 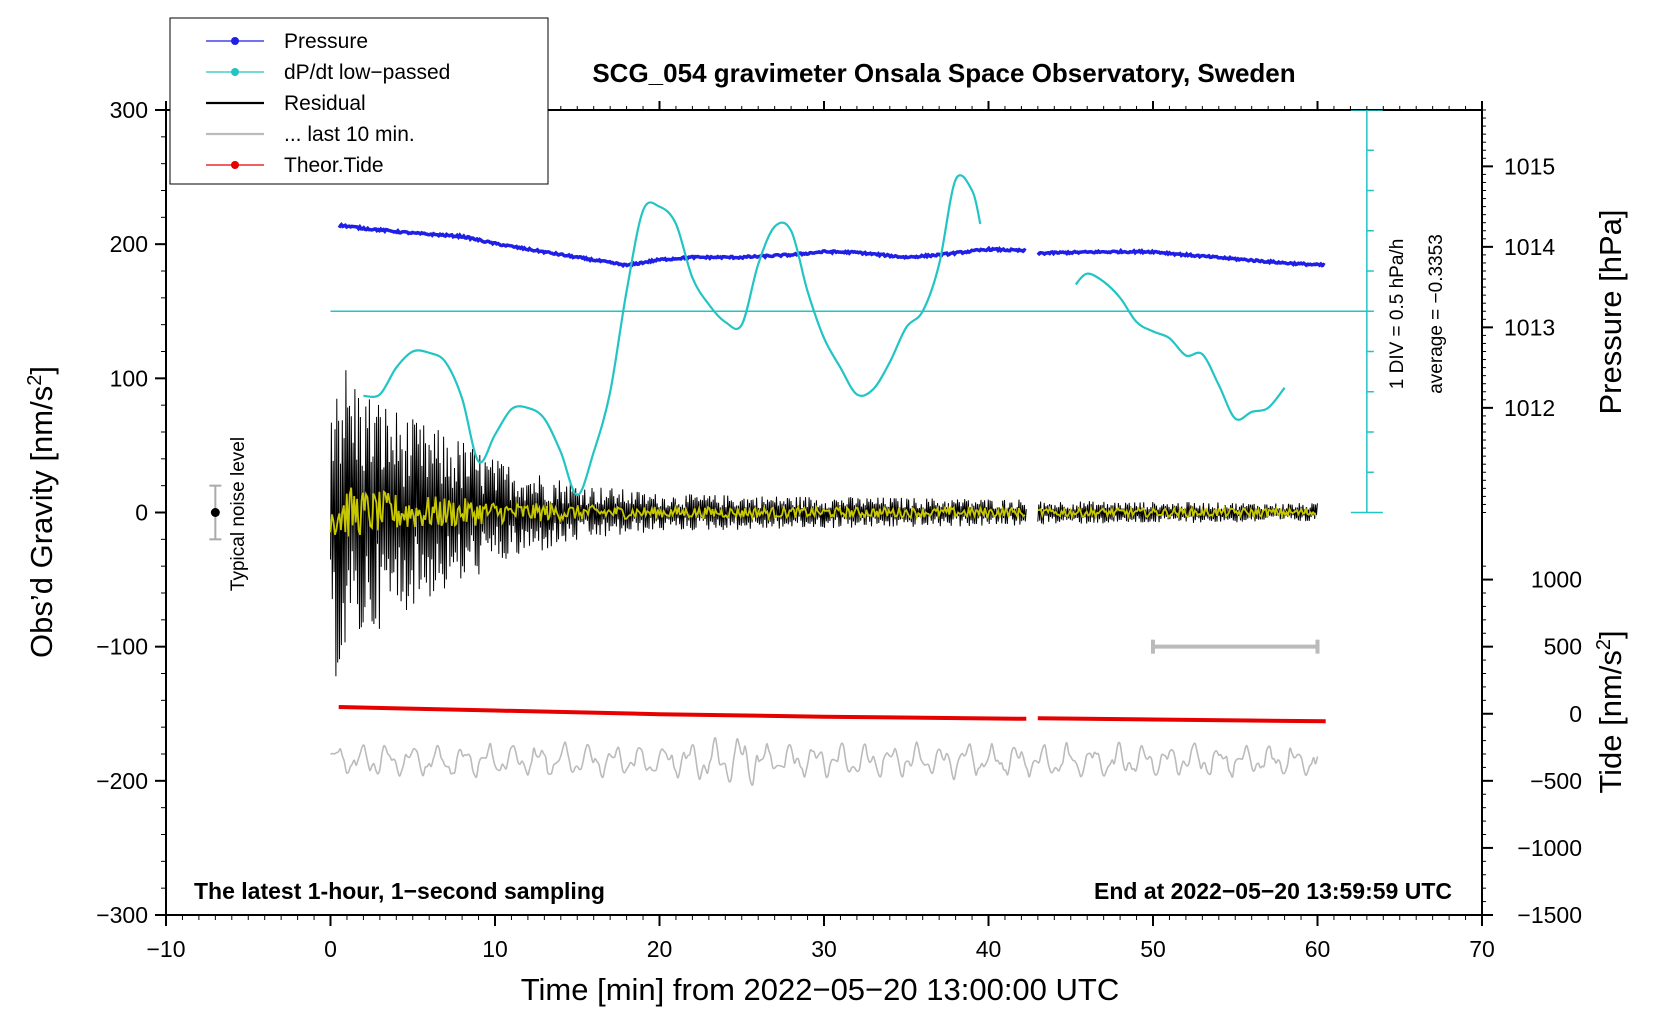 I want to click on x-axis-title: Time [min] from 2022−05−20 13:00:00 UTC, so click(x=820, y=989).